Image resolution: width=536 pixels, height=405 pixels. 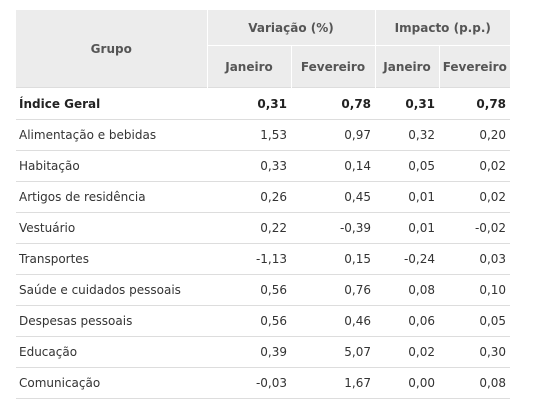 I want to click on impact-jan-cell: 0,32, so click(x=407, y=135).